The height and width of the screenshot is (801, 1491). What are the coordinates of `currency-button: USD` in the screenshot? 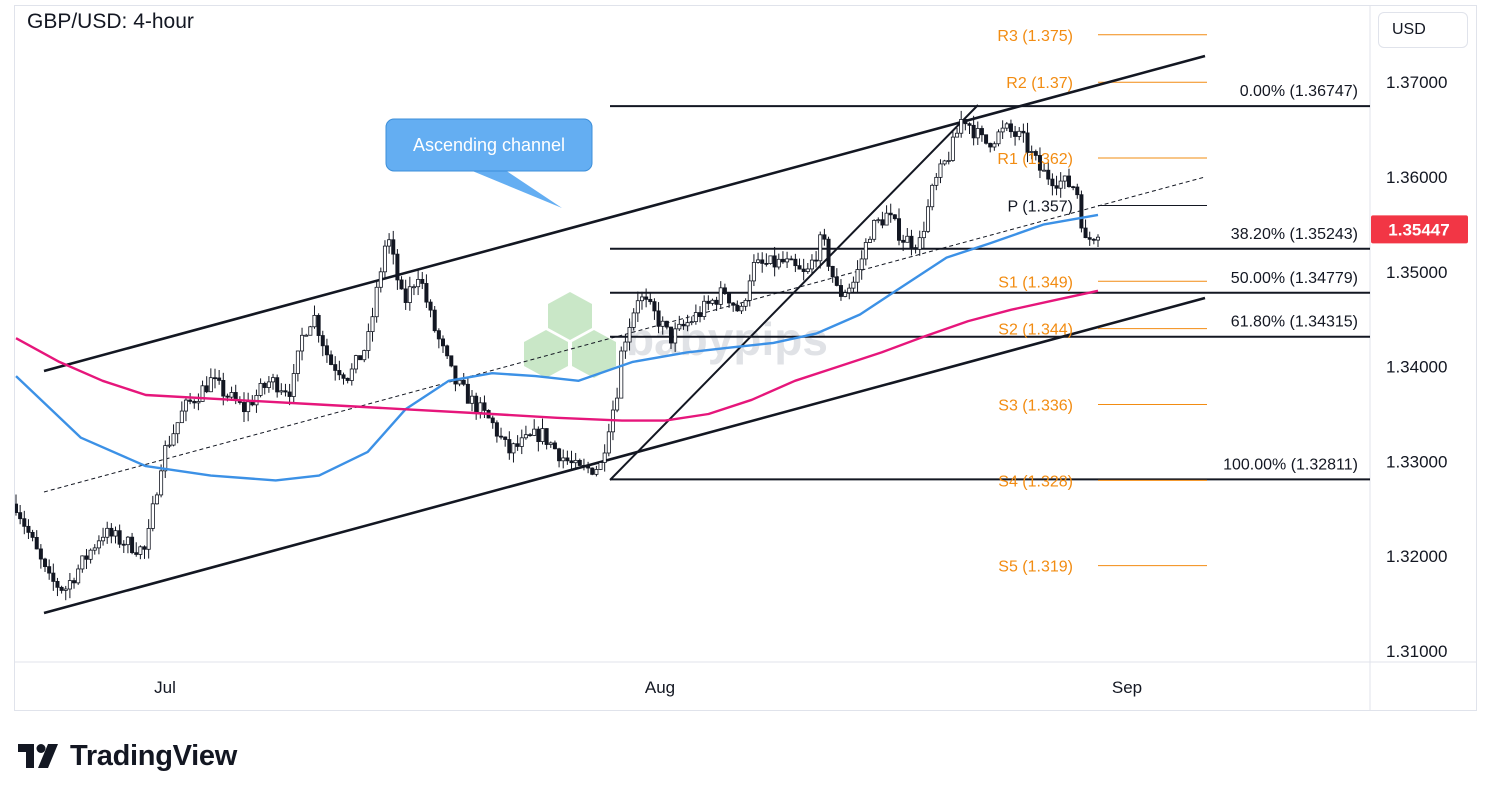 It's located at (1423, 30).